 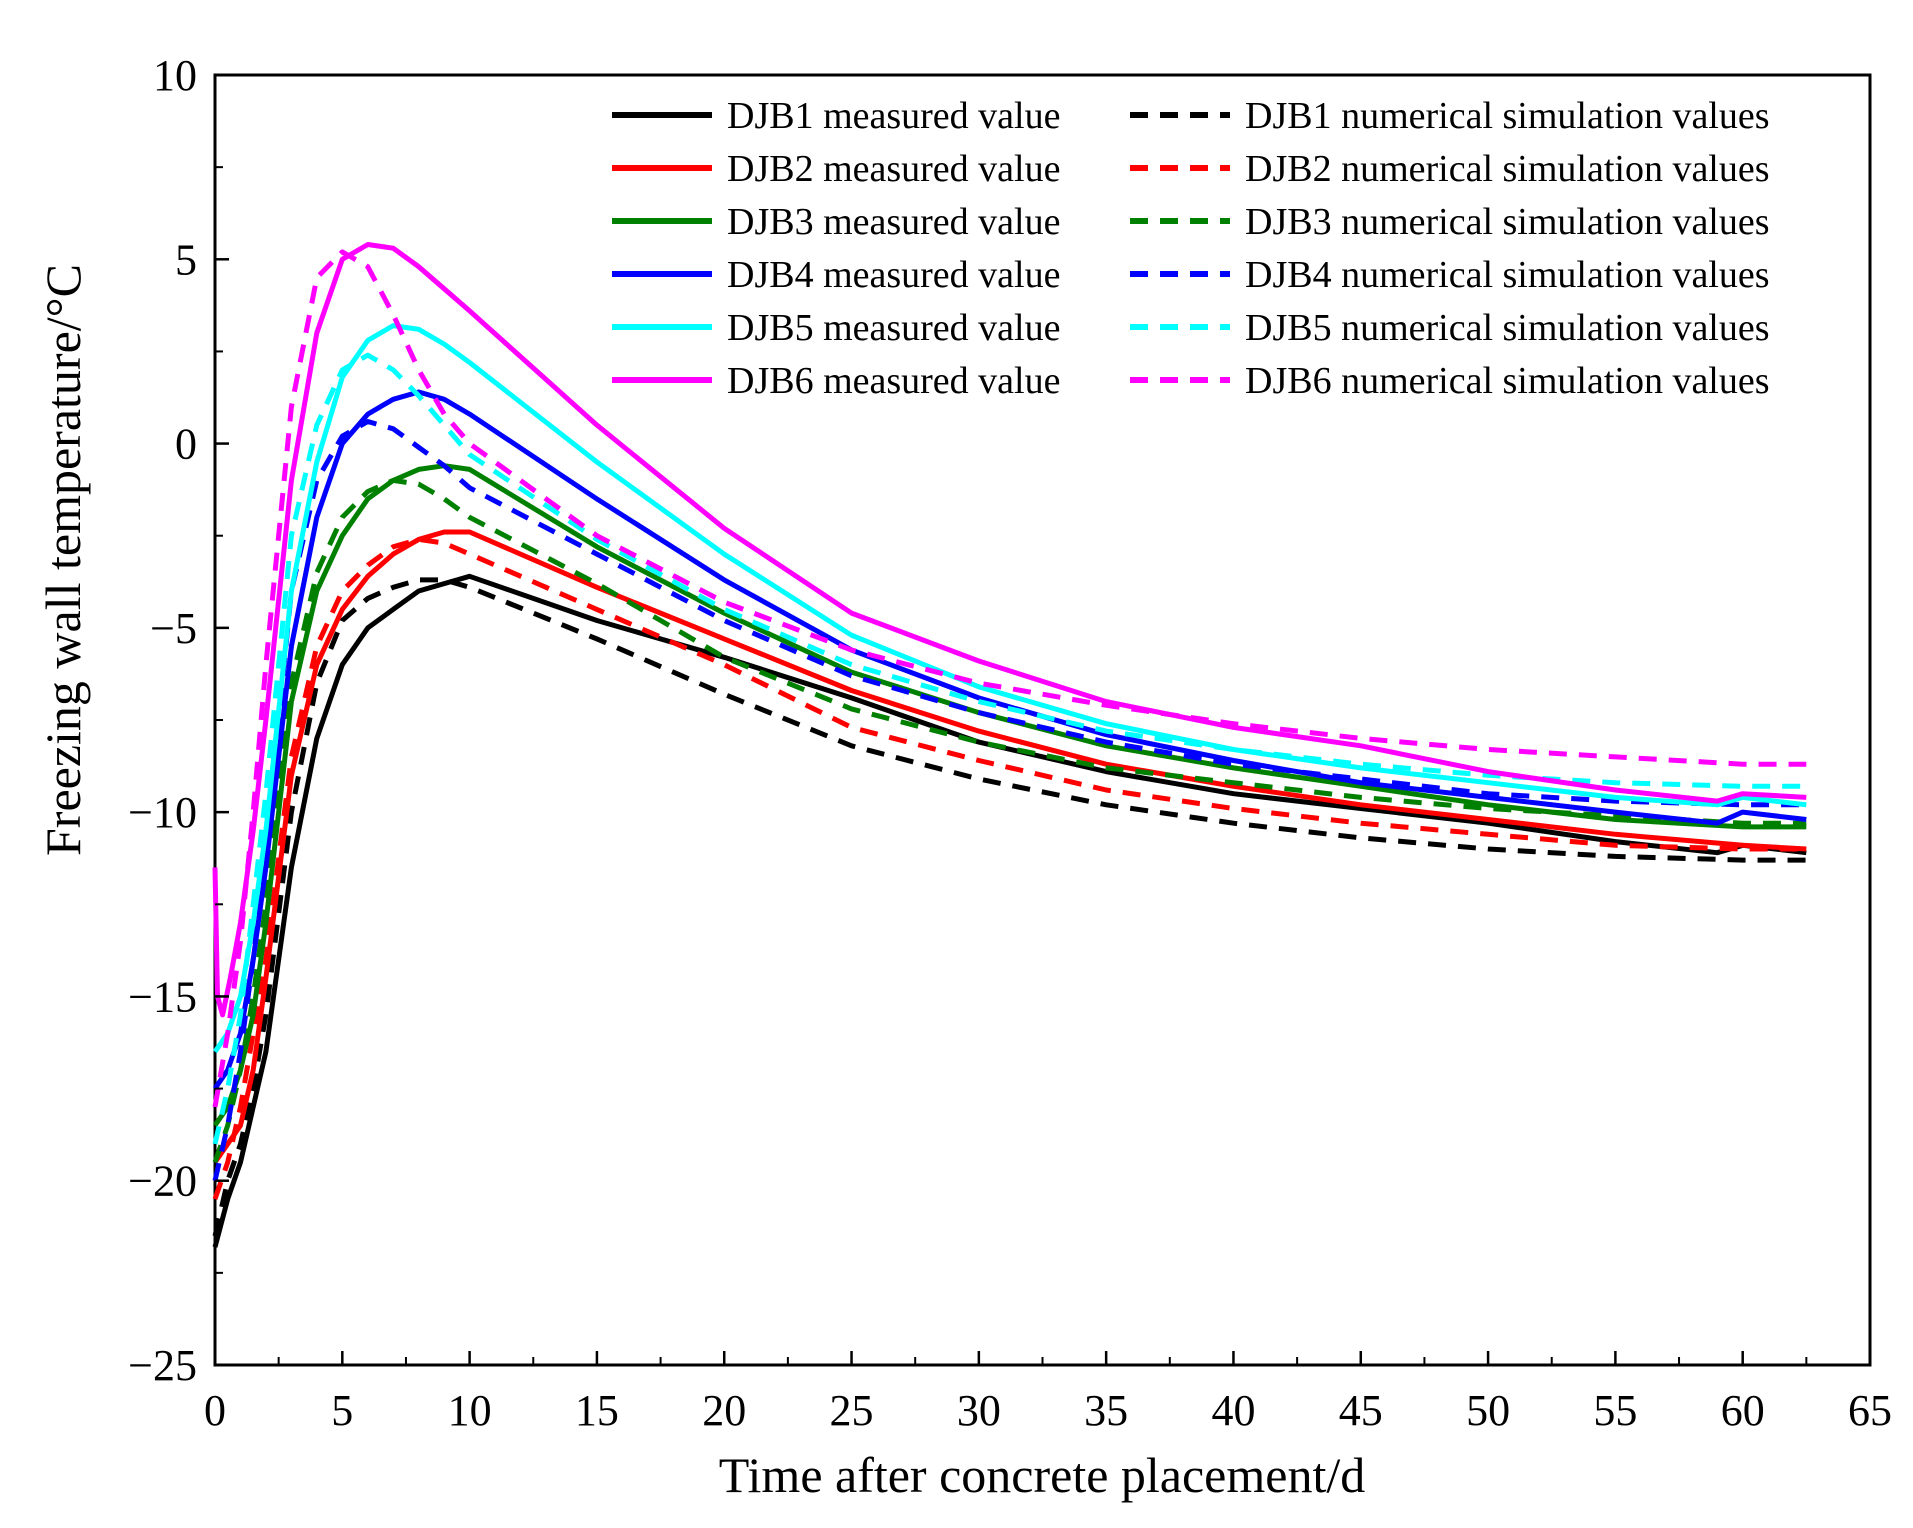 What do you see at coordinates (852, 1410) in the screenshot?
I see `x-tick-label: 25` at bounding box center [852, 1410].